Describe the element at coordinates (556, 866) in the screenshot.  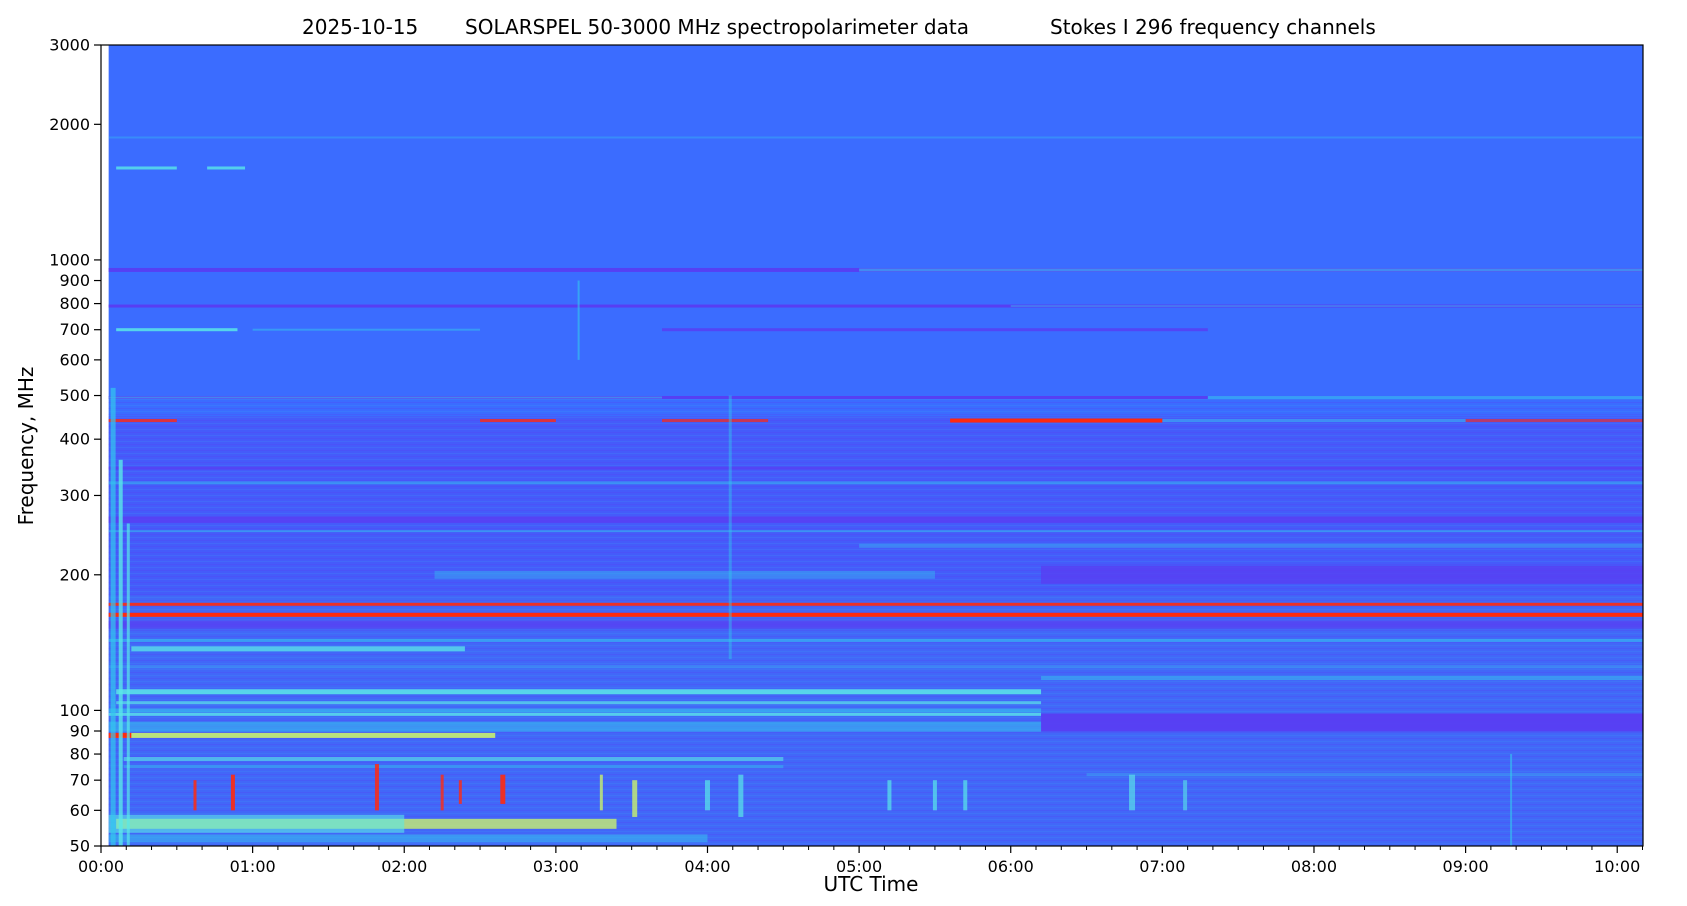
I see `x-tick-label: 03:00` at that location.